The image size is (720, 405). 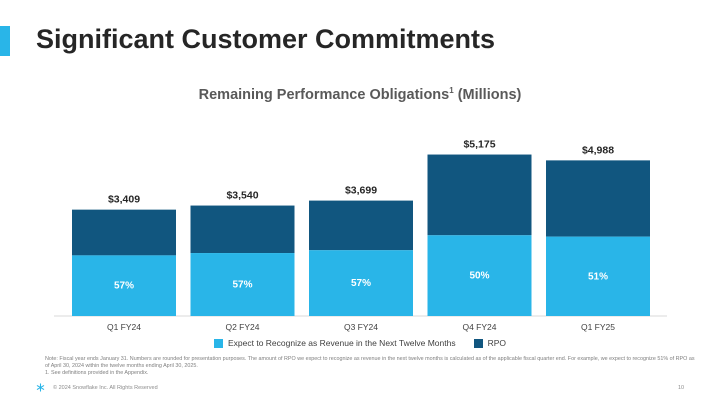 What do you see at coordinates (5, 41) in the screenshot?
I see `title-accent-bar` at bounding box center [5, 41].